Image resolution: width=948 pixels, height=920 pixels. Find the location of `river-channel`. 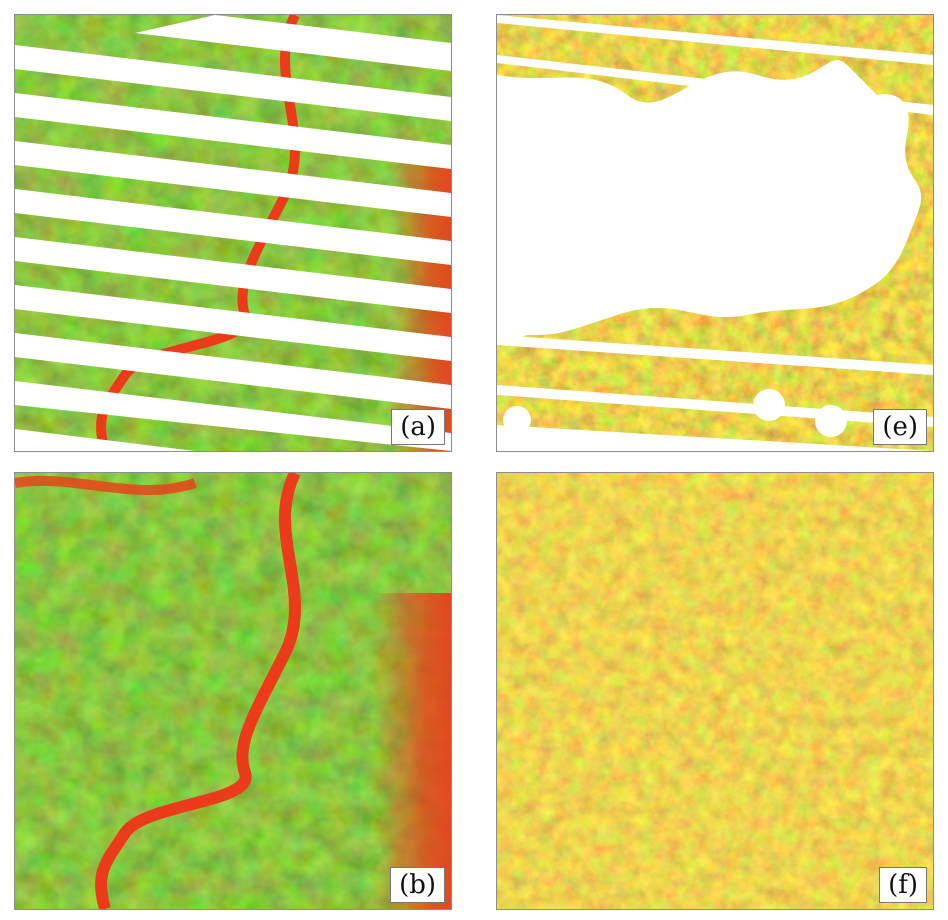

river-channel is located at coordinates (198, 691).